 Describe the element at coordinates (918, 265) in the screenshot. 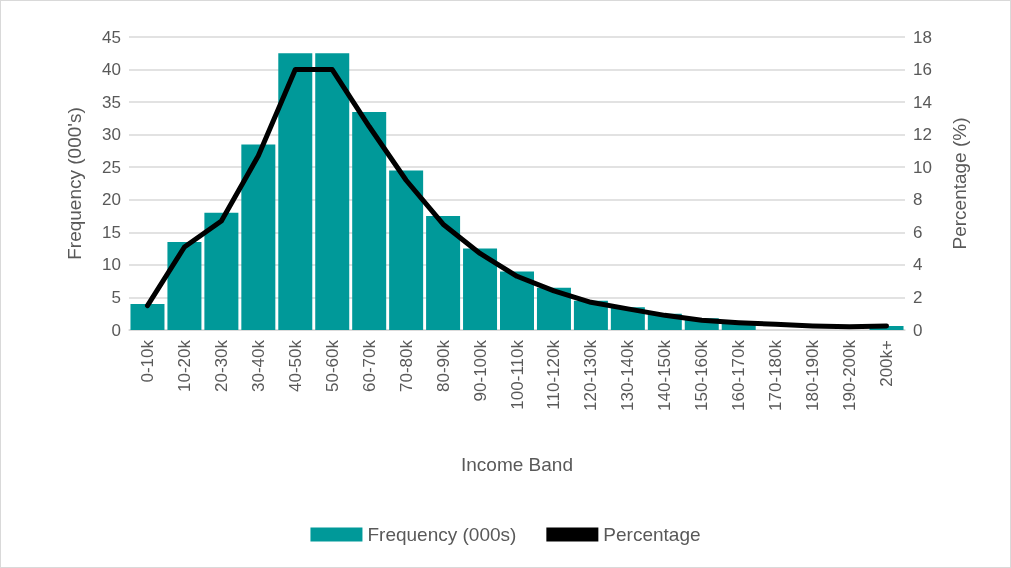

I see `y2-tick-label: 4` at that location.